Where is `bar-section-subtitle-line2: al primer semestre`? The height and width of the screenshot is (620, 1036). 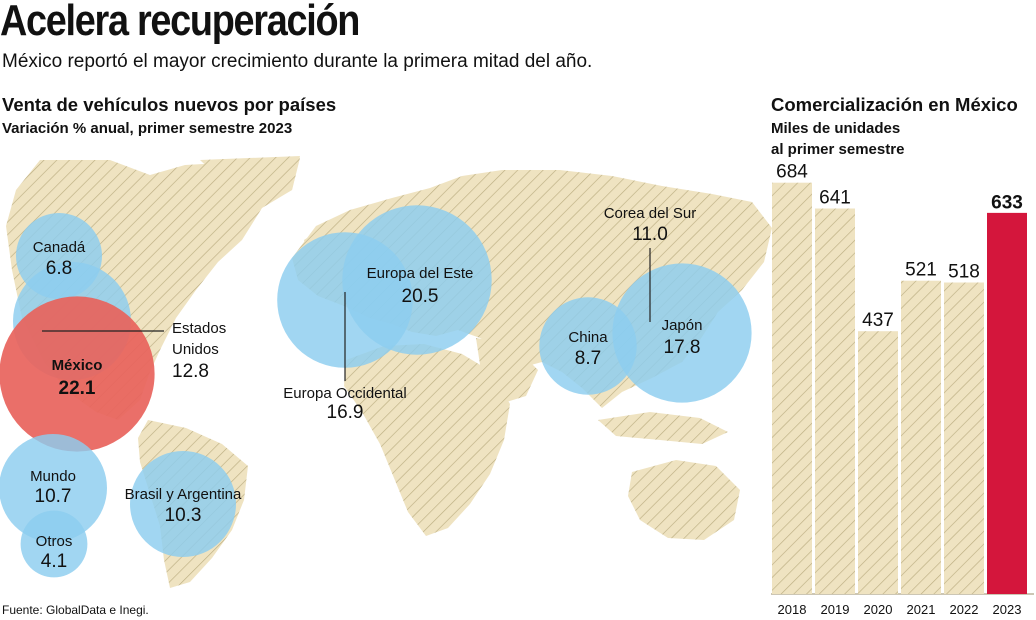
bar-section-subtitle-line2: al primer semestre is located at coordinates (838, 149).